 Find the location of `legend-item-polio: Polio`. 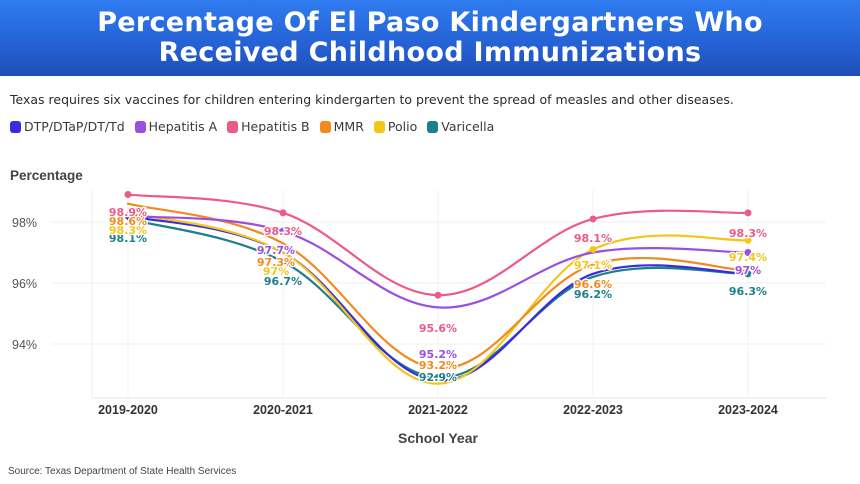

legend-item-polio: Polio is located at coordinates (395, 126).